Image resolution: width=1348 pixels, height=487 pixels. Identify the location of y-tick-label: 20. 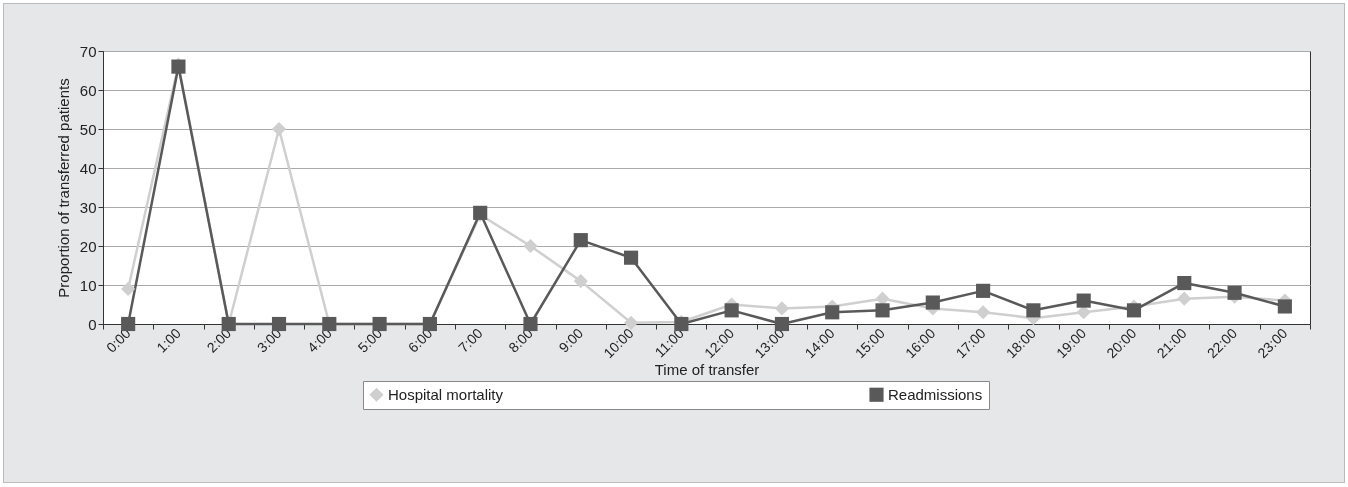
(88, 246).